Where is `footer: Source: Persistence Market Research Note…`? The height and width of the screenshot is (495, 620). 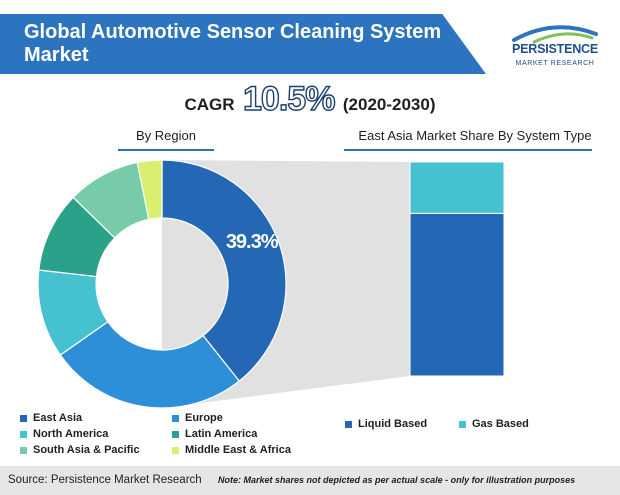 footer: Source: Persistence Market Research Note… is located at coordinates (310, 480).